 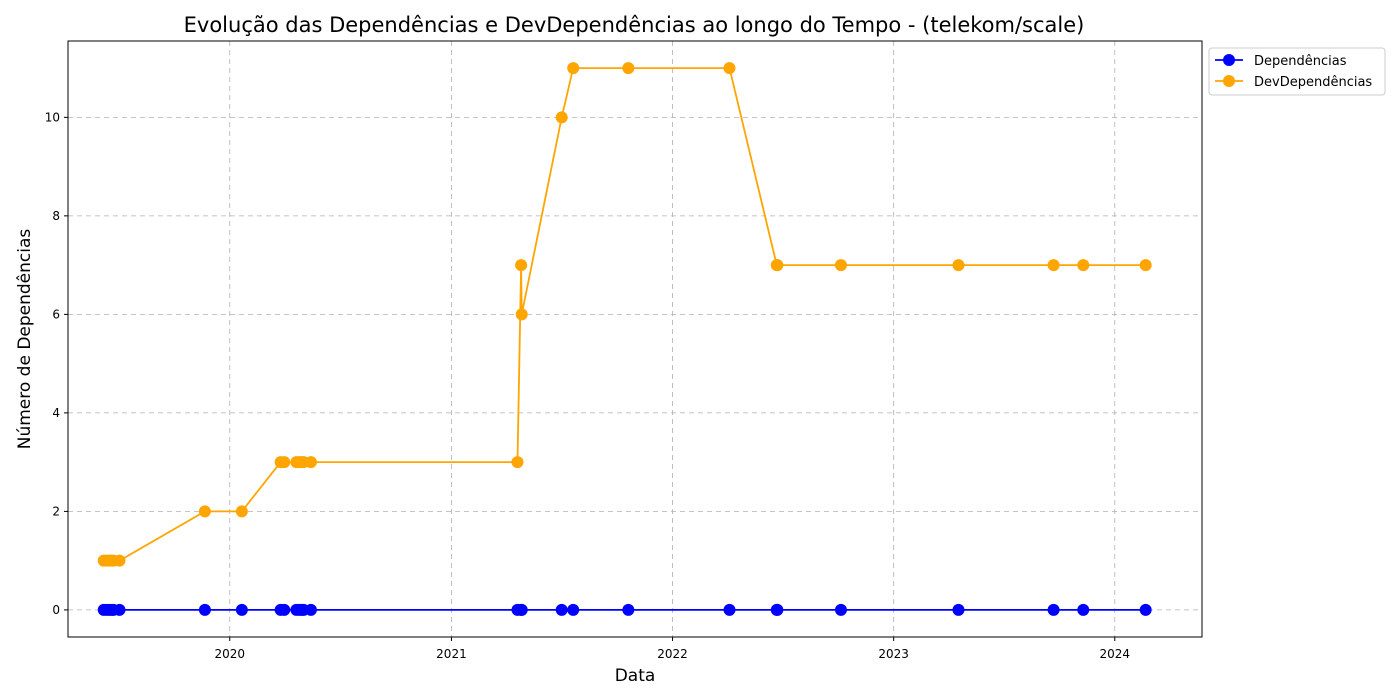 I want to click on x-tick-label-1: 2021, so click(x=451, y=654).